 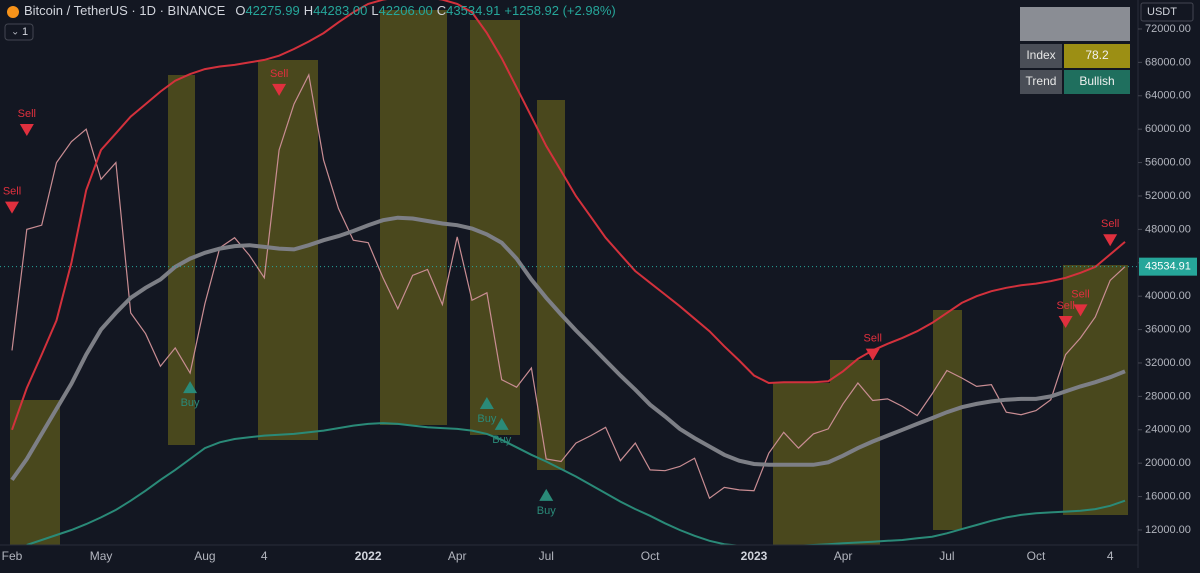 I want to click on ohlc-key: O, so click(x=240, y=10).